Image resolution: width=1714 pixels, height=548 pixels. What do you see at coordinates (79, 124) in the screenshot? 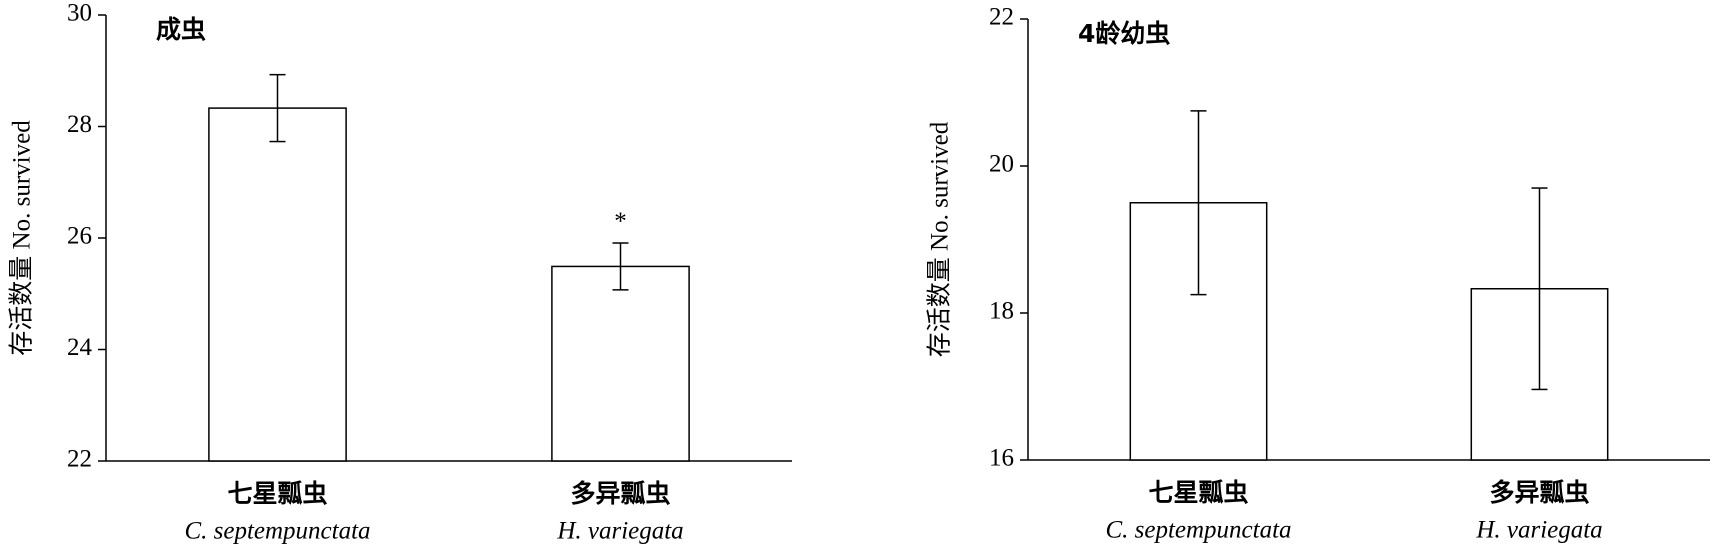
I see `y-tick-label: 28` at bounding box center [79, 124].